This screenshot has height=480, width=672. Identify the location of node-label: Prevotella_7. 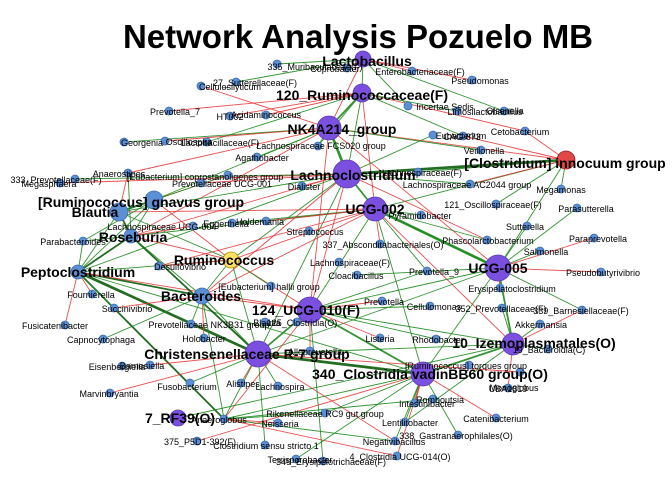
(175, 112).